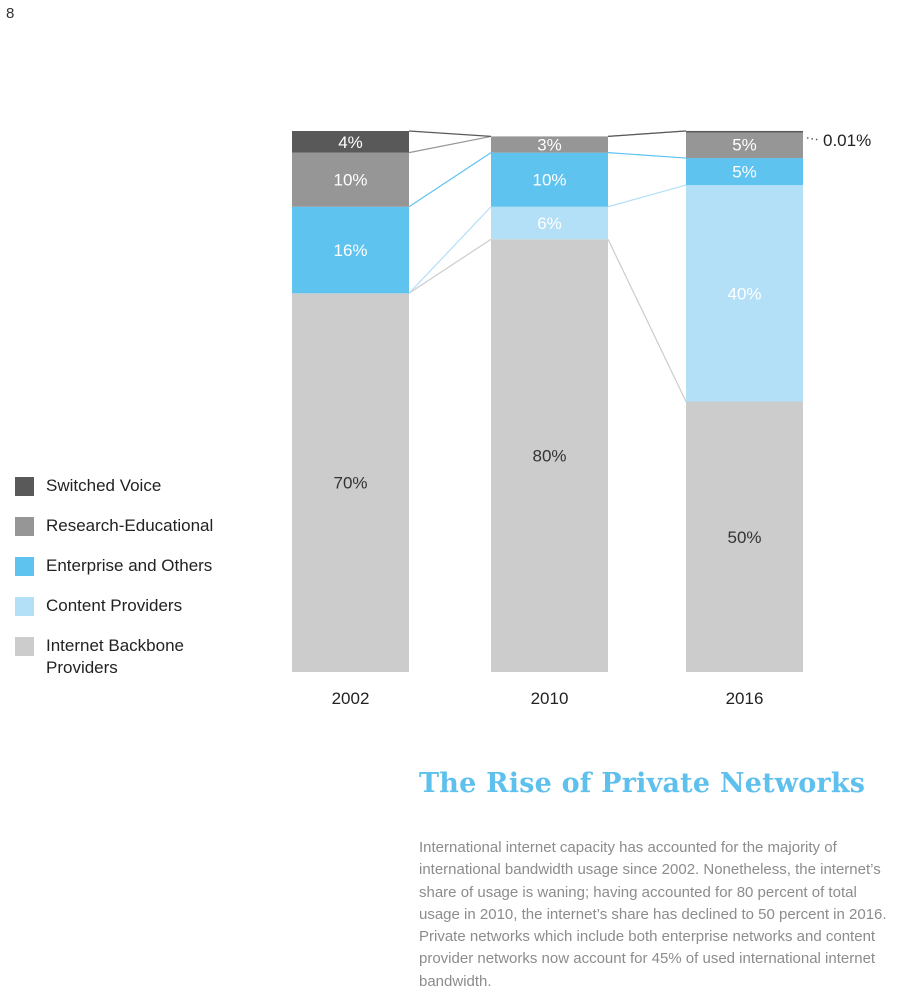  I want to click on bar-2016-enterprise-and-others, so click(744, 172).